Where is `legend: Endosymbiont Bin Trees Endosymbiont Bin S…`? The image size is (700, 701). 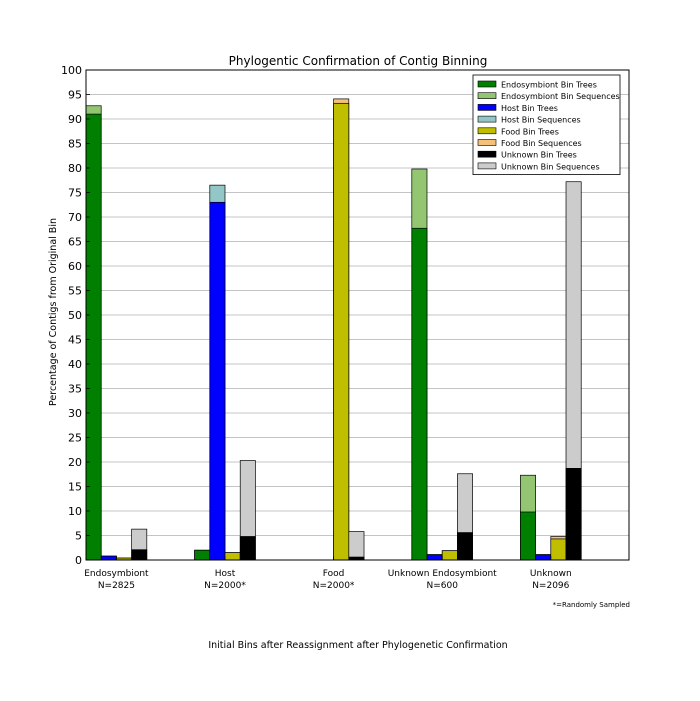 legend: Endosymbiont Bin Trees Endosymbiont Bin S… is located at coordinates (546, 124).